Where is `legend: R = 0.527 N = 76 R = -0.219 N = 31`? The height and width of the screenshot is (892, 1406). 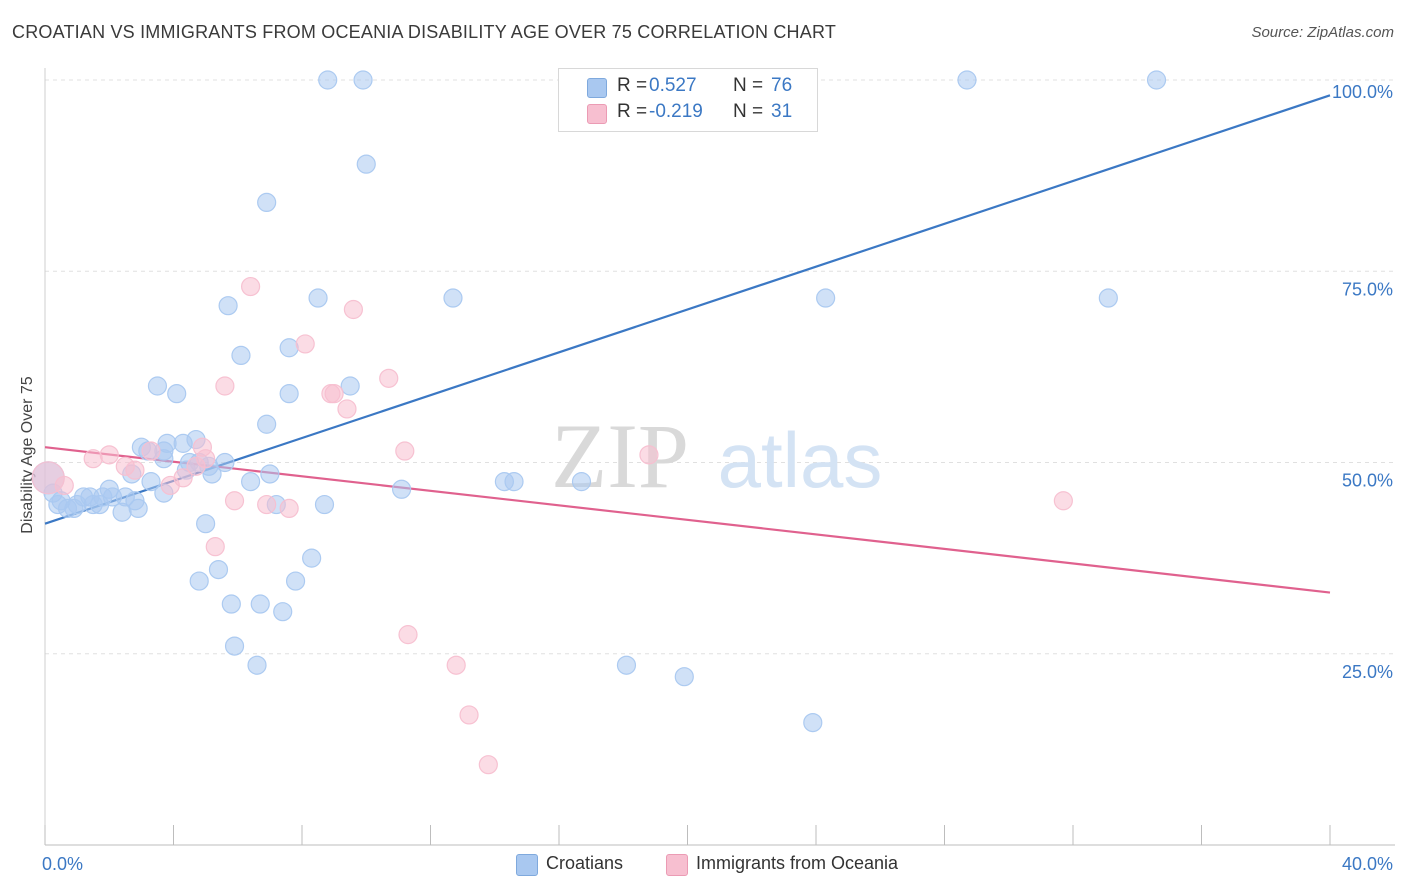 legend: R = 0.527 N = 76 R = -0.219 N = 31 is located at coordinates (688, 100).